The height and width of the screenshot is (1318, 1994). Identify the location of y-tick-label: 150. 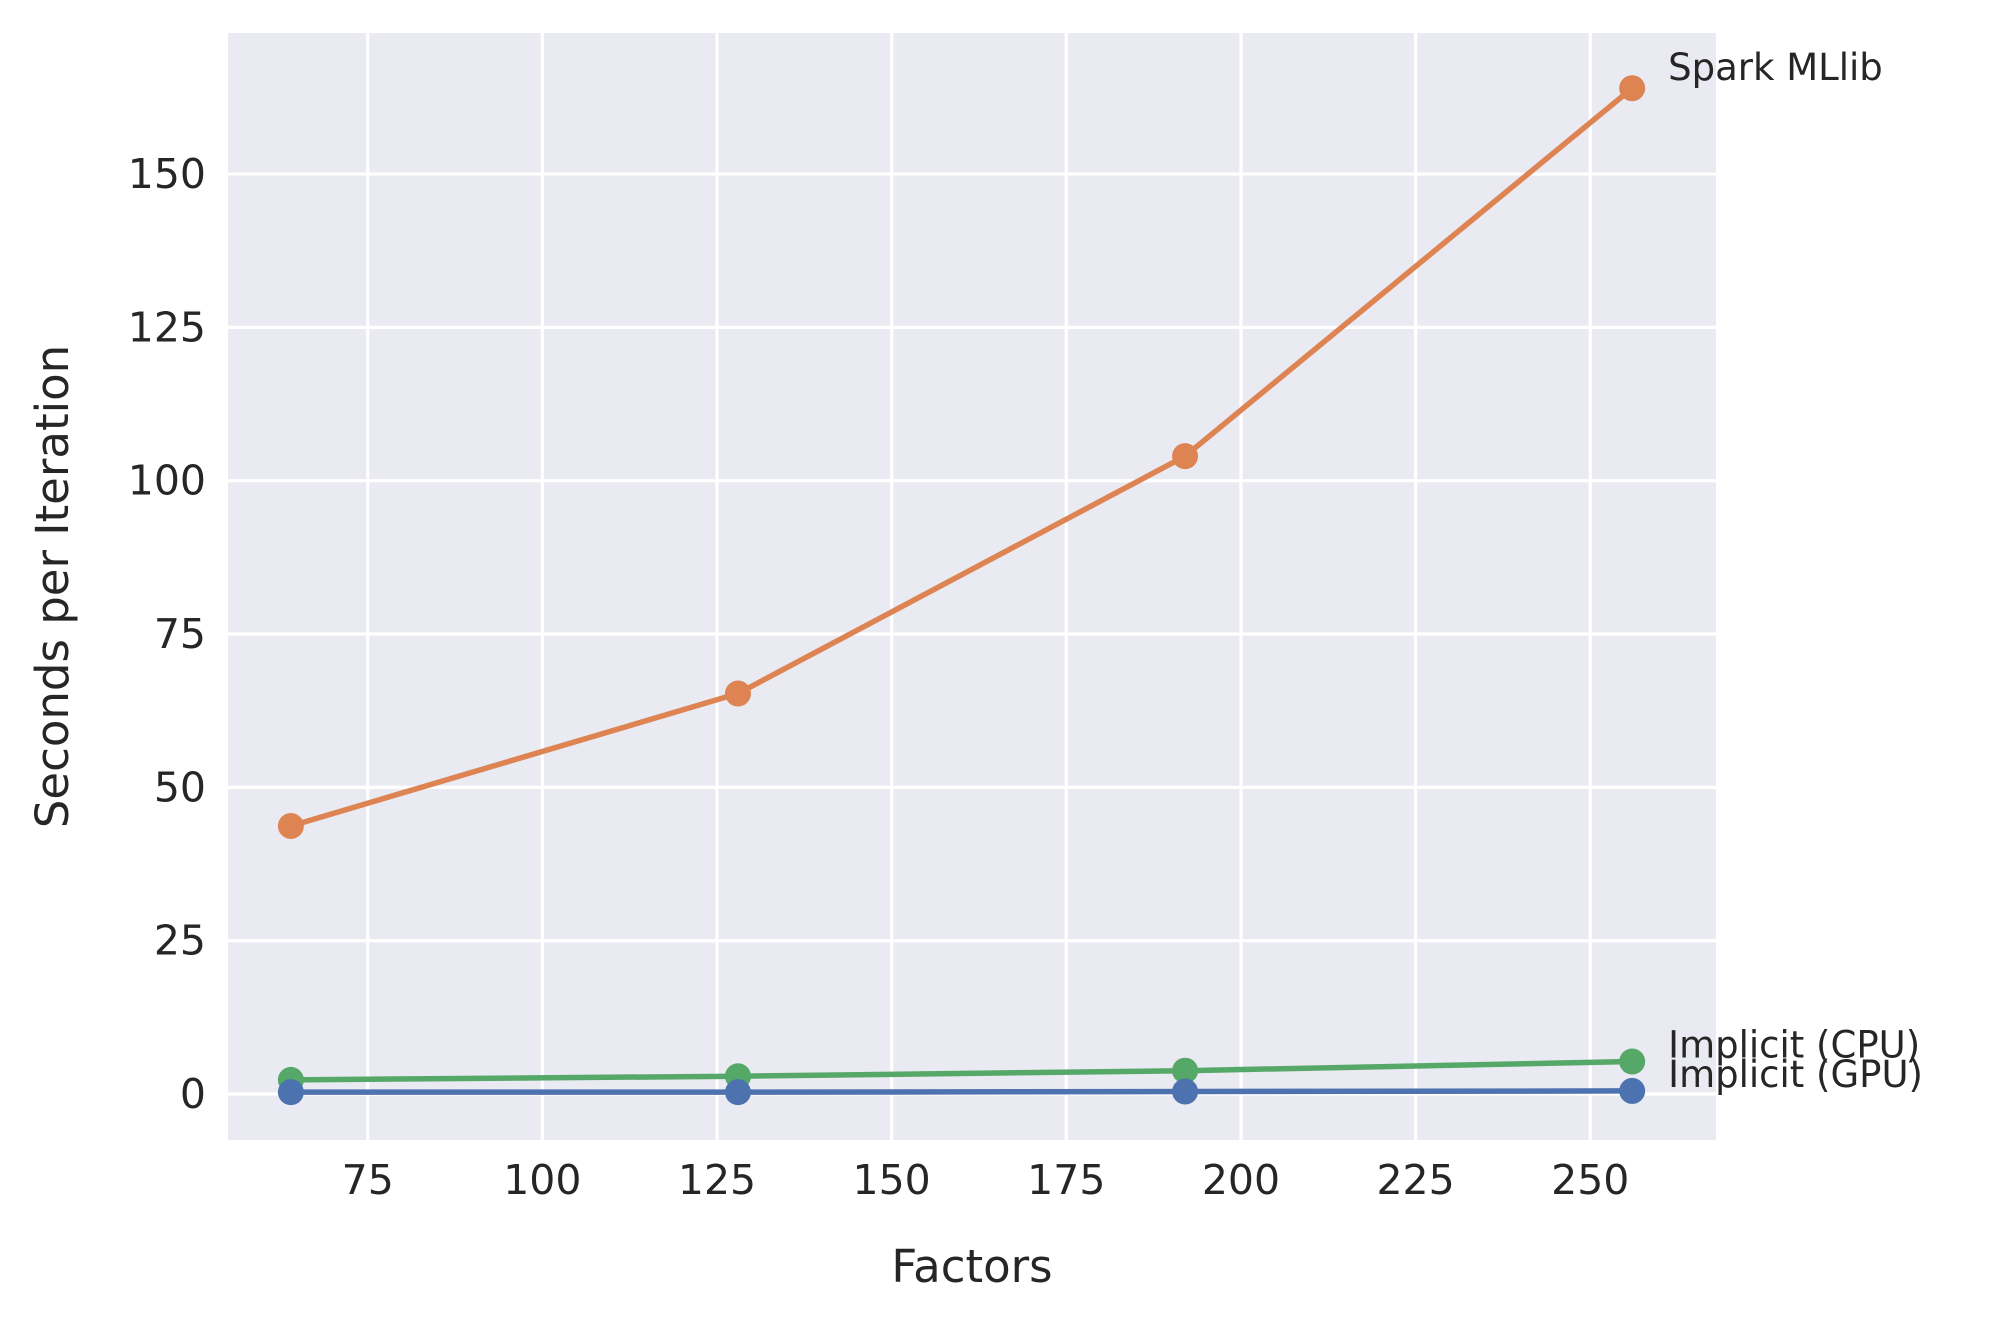
(167, 174).